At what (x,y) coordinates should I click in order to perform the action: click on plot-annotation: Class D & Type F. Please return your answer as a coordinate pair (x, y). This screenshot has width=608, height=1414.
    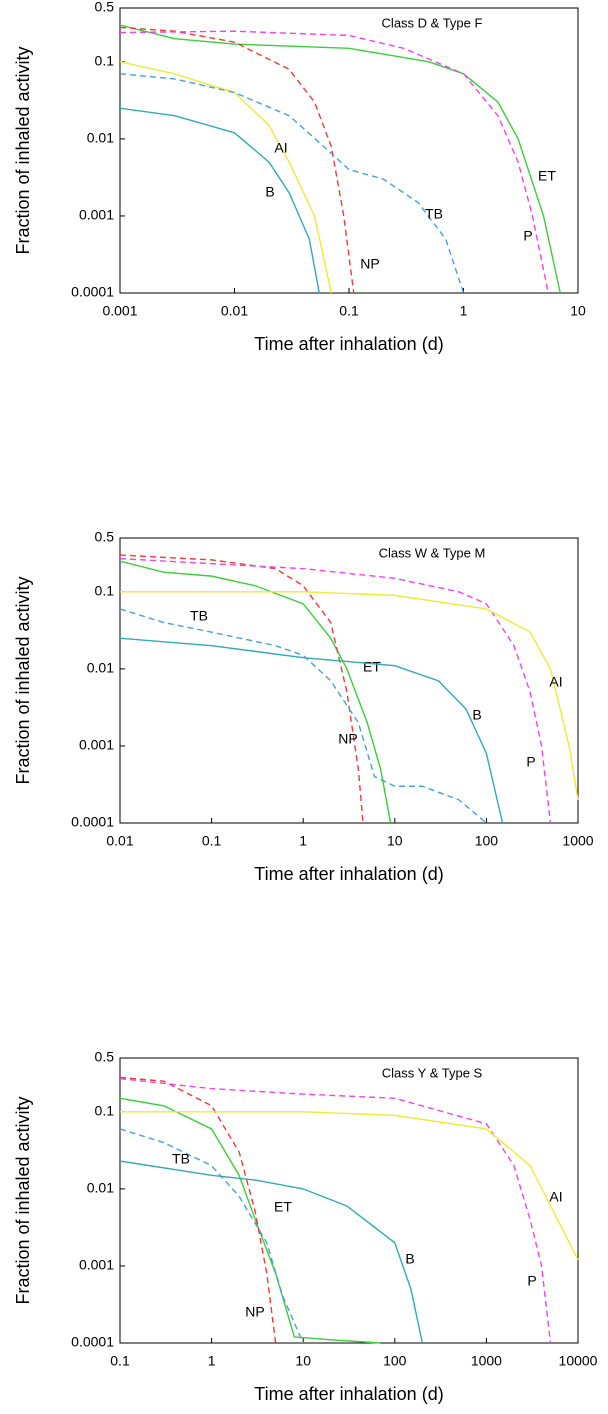
    Looking at the image, I should click on (432, 22).